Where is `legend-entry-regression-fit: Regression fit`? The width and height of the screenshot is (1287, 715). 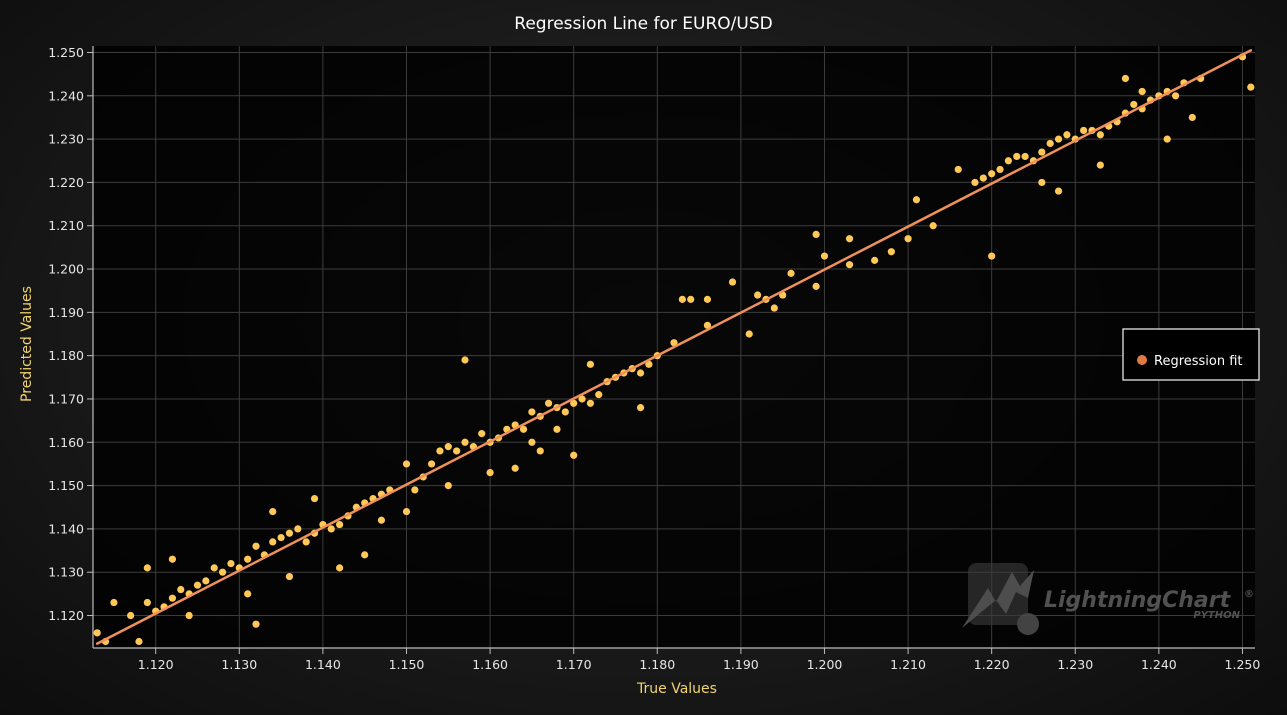 legend-entry-regression-fit: Regression fit is located at coordinates (1198, 361).